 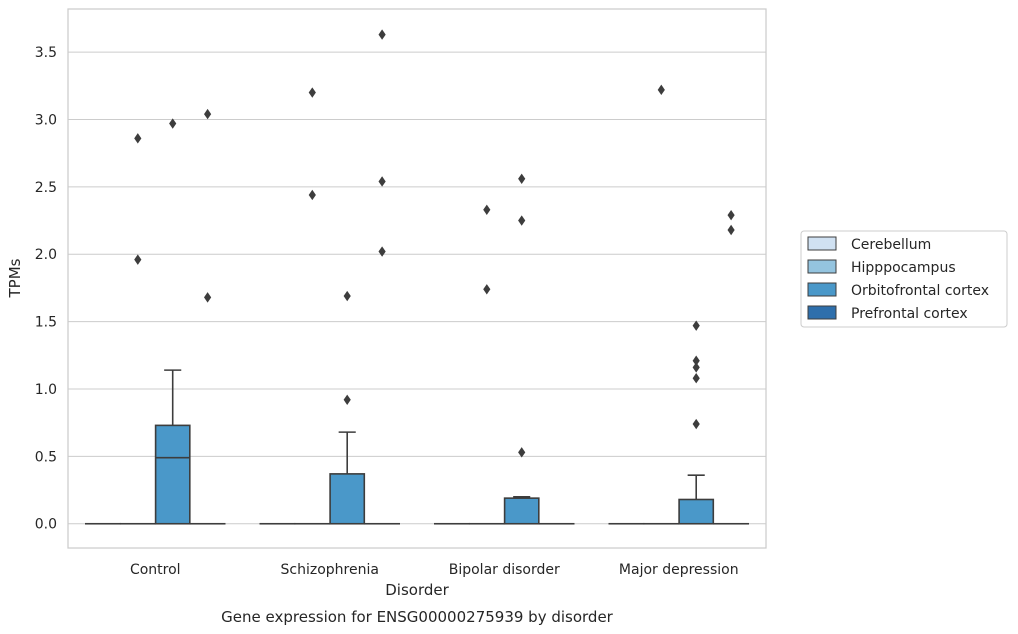 What do you see at coordinates (46, 289) in the screenshot?
I see `y-tick-labels: 0.0 0.5 1.0 1.5 2.0 2.5 3.0 3.5` at bounding box center [46, 289].